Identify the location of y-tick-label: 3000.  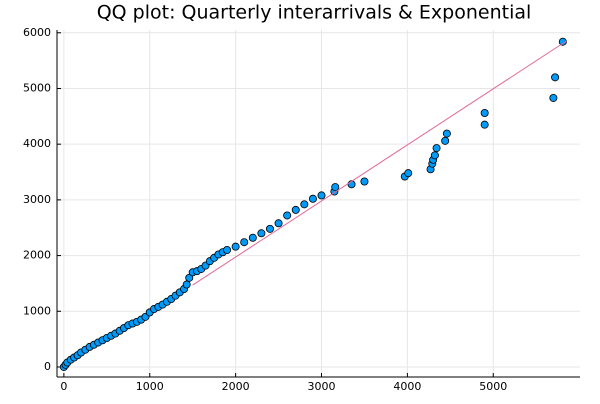
(37, 199).